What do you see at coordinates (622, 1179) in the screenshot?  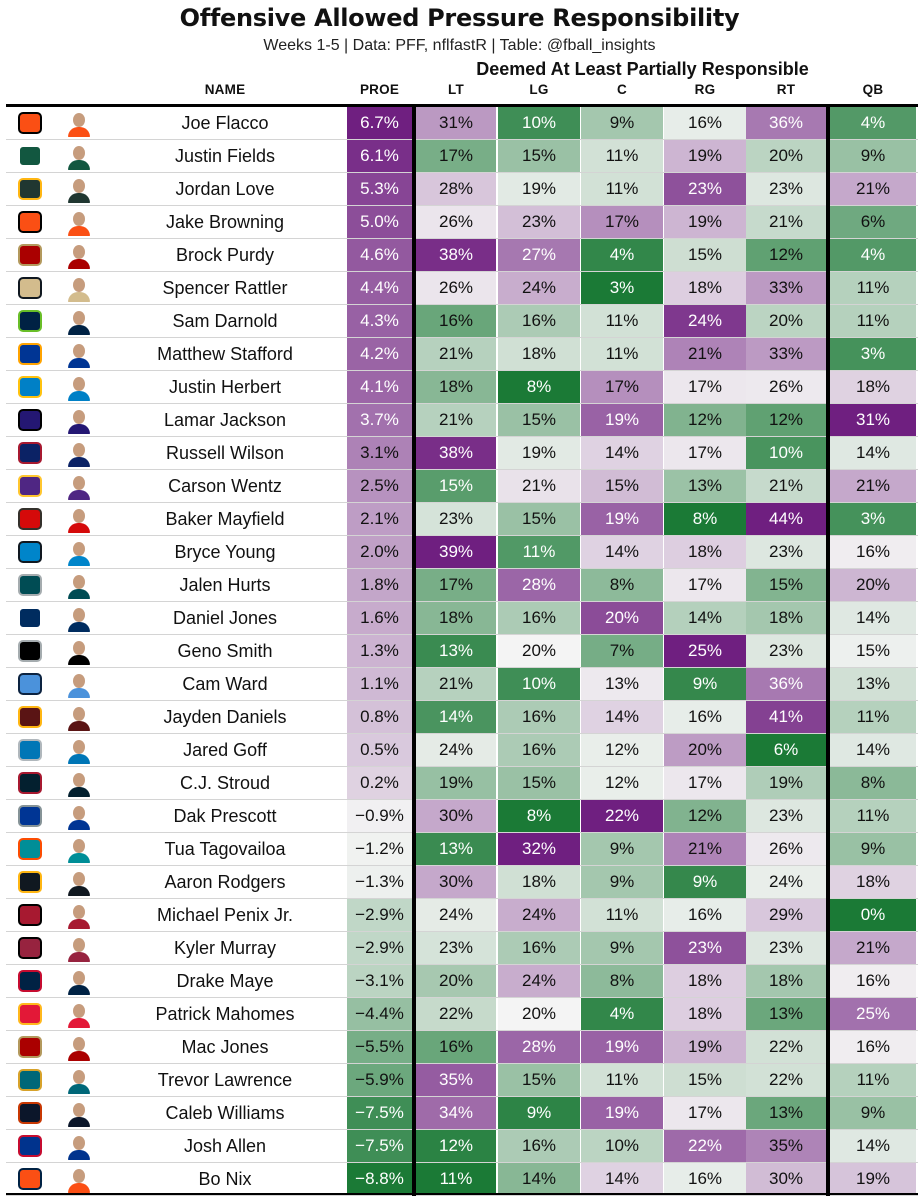 I see `cell-c: 14%` at bounding box center [622, 1179].